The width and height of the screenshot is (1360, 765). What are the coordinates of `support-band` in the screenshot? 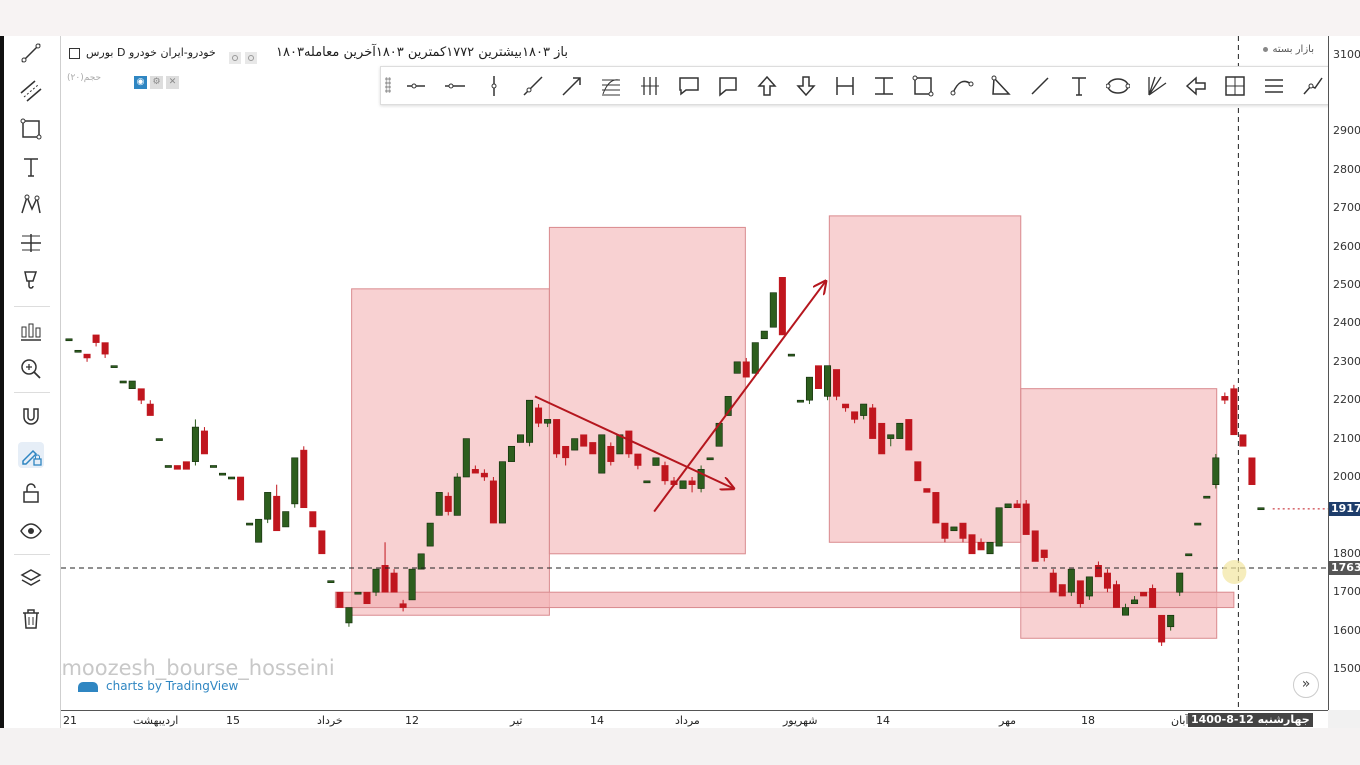 It's located at (784, 600).